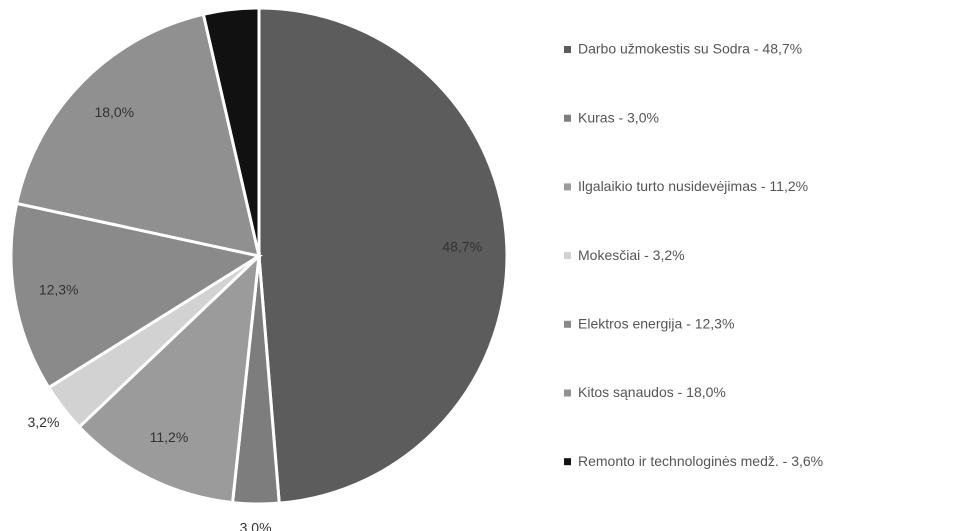  Describe the element at coordinates (656, 324) in the screenshot. I see `legend-label: Elektros energija - 12,3%` at that location.